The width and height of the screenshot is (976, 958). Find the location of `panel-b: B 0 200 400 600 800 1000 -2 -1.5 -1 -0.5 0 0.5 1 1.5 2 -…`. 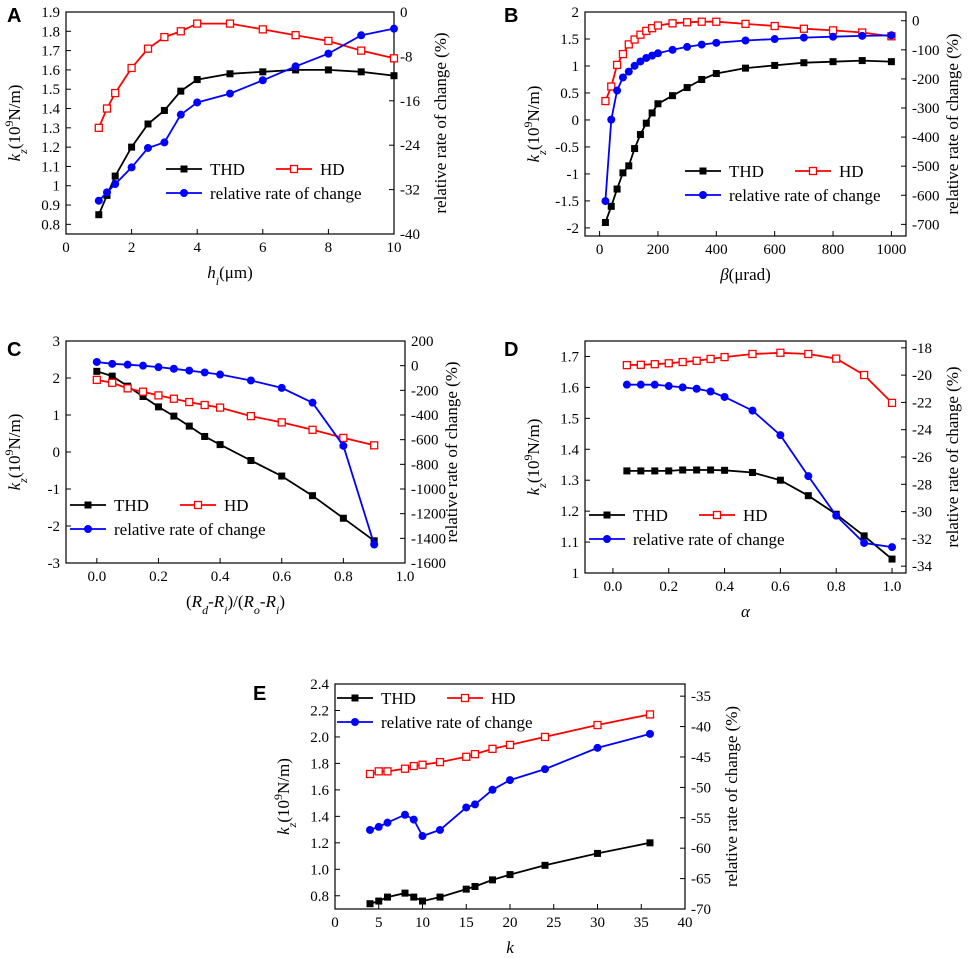

panel-b: B 0 200 400 600 800 1000 -2 -1.5 -1 -0.5 0 0.5 1 1.5 2 -… is located at coordinates (733, 144).